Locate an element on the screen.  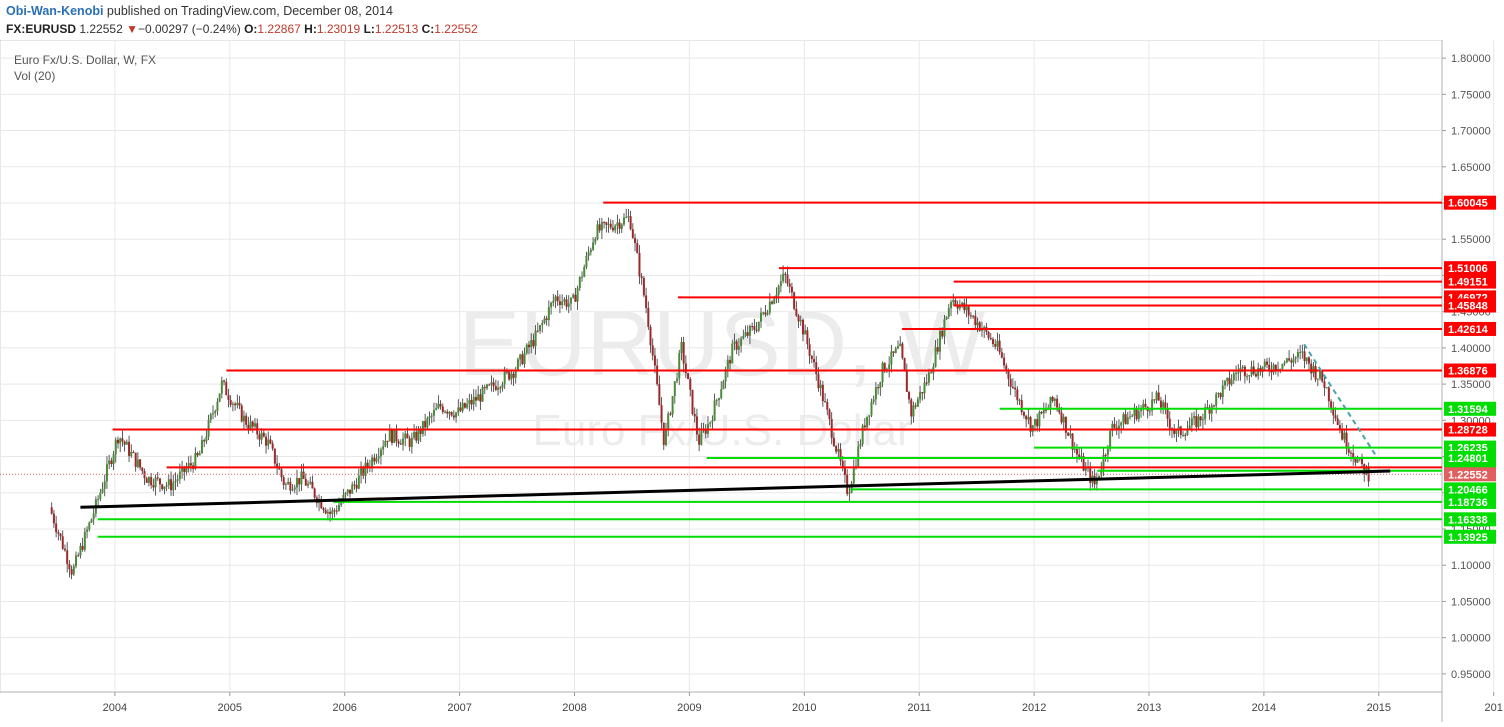
resistance-level-tag is located at coordinates (1470, 268).